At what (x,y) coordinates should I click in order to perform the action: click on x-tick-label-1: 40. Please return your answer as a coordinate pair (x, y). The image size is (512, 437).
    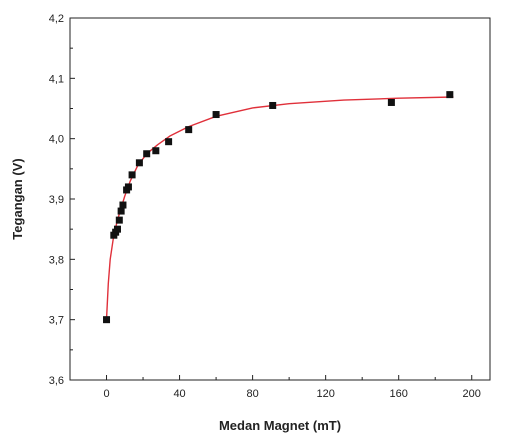
    Looking at the image, I should click on (179, 394).